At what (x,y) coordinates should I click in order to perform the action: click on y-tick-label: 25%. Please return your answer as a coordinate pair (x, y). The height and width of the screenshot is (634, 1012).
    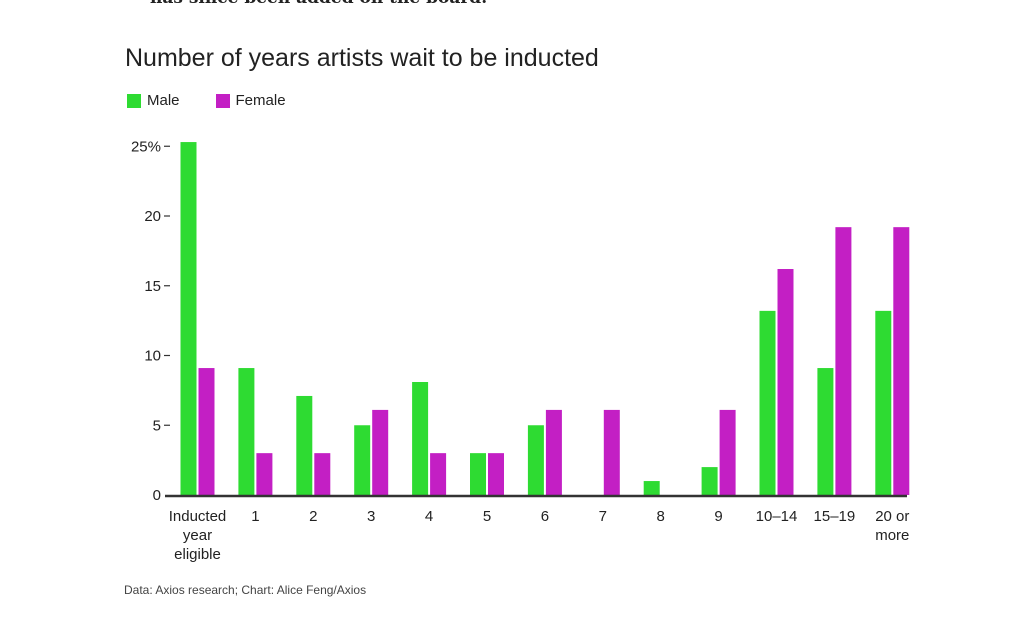
    Looking at the image, I should click on (146, 146).